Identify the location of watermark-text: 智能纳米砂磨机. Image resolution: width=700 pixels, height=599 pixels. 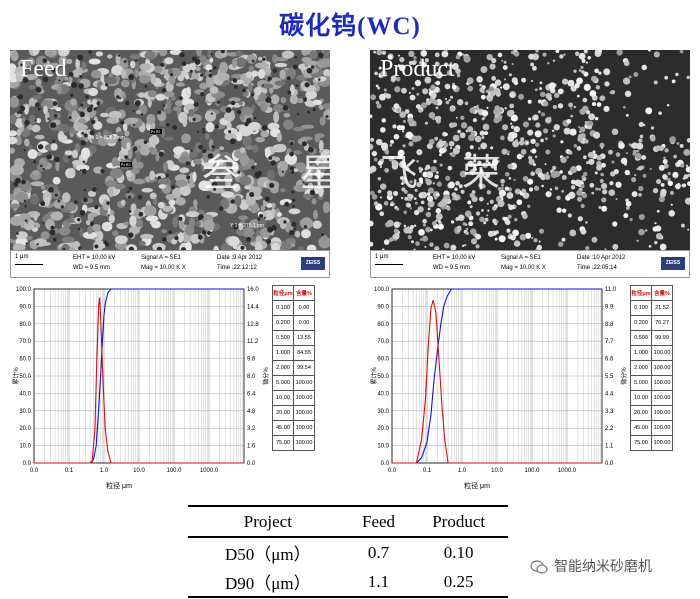
(603, 567).